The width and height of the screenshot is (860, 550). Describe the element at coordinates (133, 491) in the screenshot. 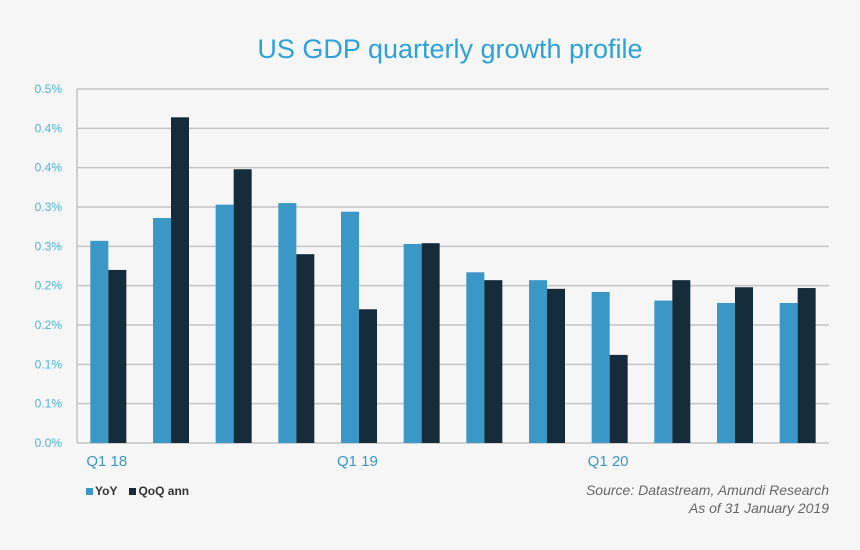

I see `legend-swatch-qoq` at that location.